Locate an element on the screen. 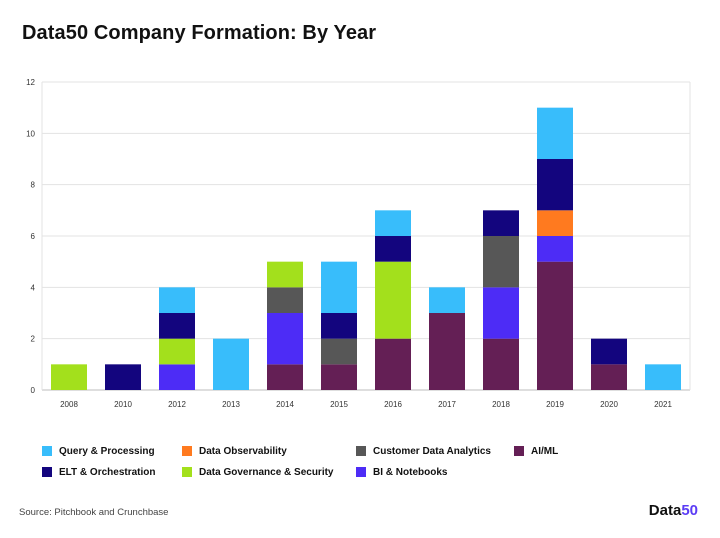 This screenshot has height=538, width=720. x-tick-label: 2017 is located at coordinates (447, 404).